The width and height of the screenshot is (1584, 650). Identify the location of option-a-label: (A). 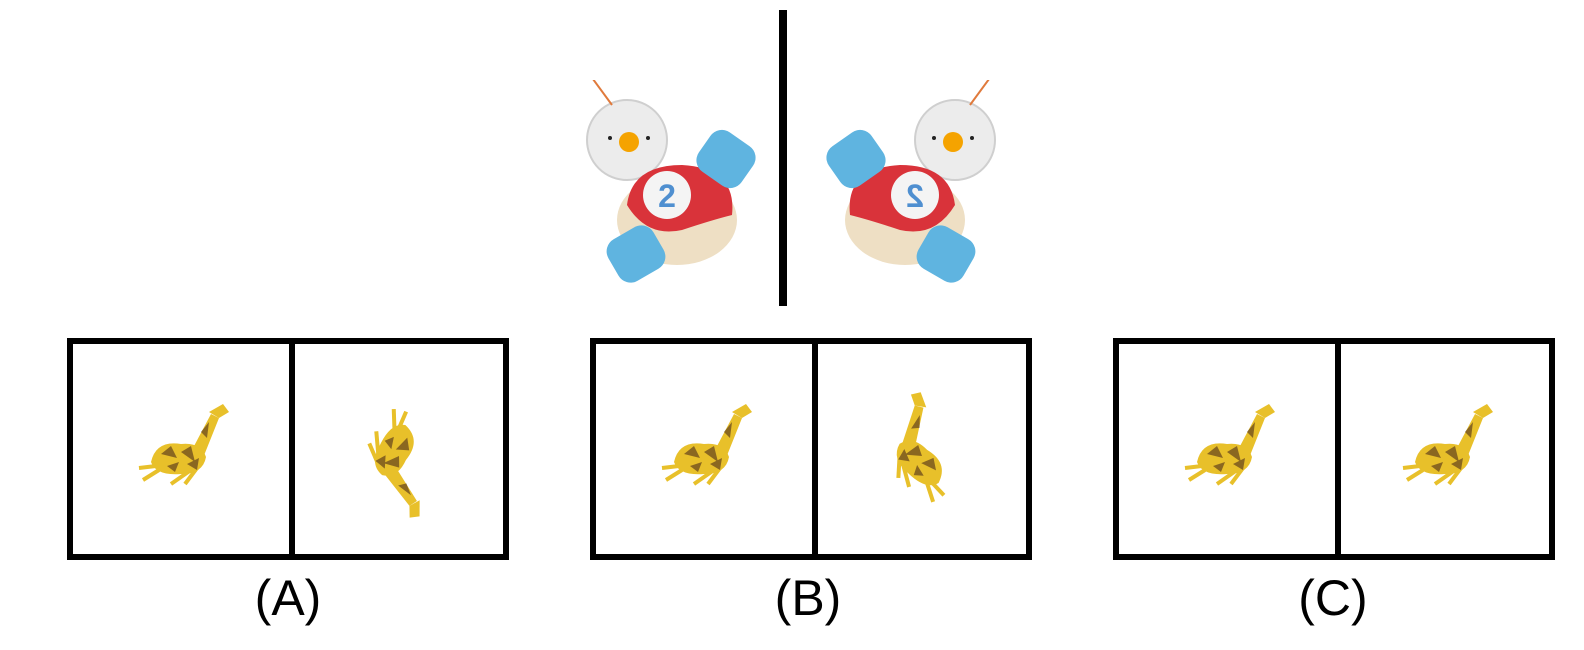
(288, 598).